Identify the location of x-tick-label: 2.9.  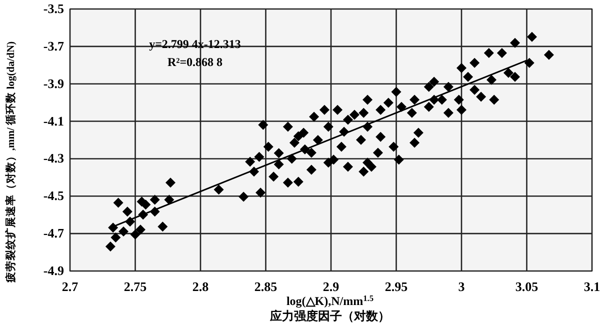
(331, 286).